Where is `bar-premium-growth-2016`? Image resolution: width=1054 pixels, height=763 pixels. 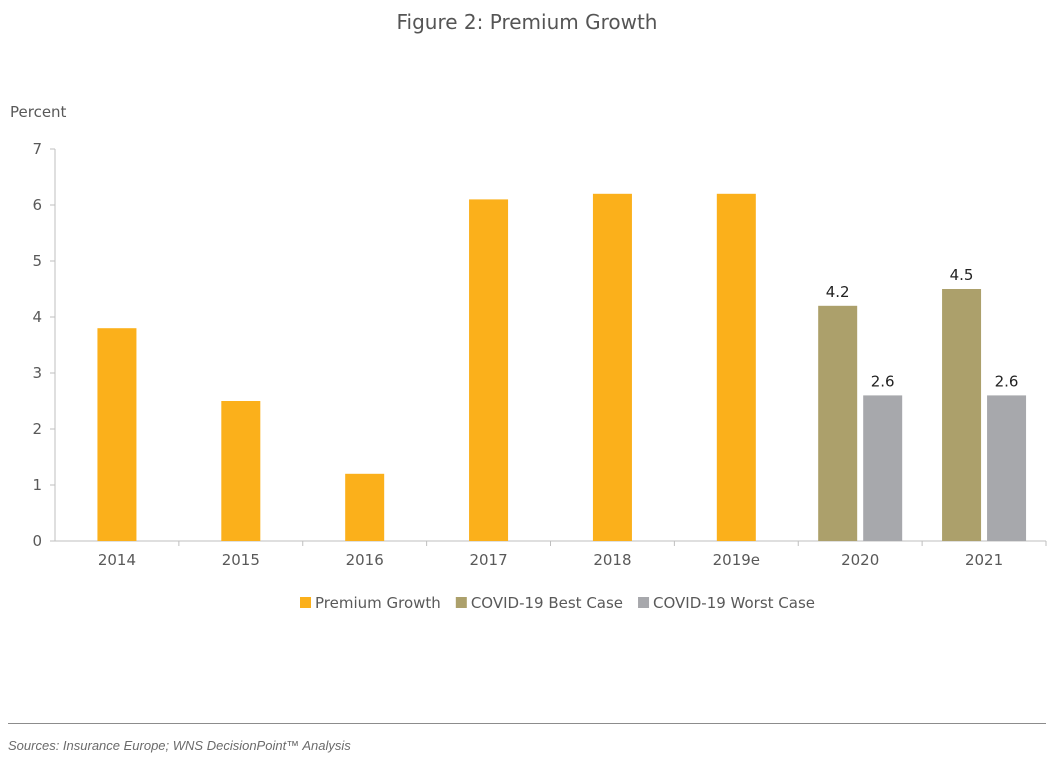 bar-premium-growth-2016 is located at coordinates (365, 507).